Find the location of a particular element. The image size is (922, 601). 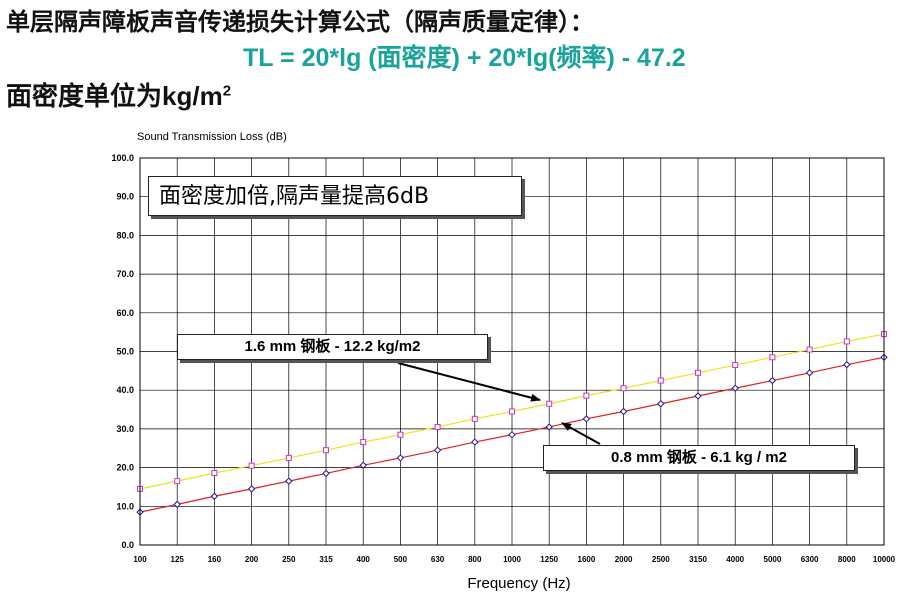

y-tick-label: 100.0 is located at coordinates (122, 158).